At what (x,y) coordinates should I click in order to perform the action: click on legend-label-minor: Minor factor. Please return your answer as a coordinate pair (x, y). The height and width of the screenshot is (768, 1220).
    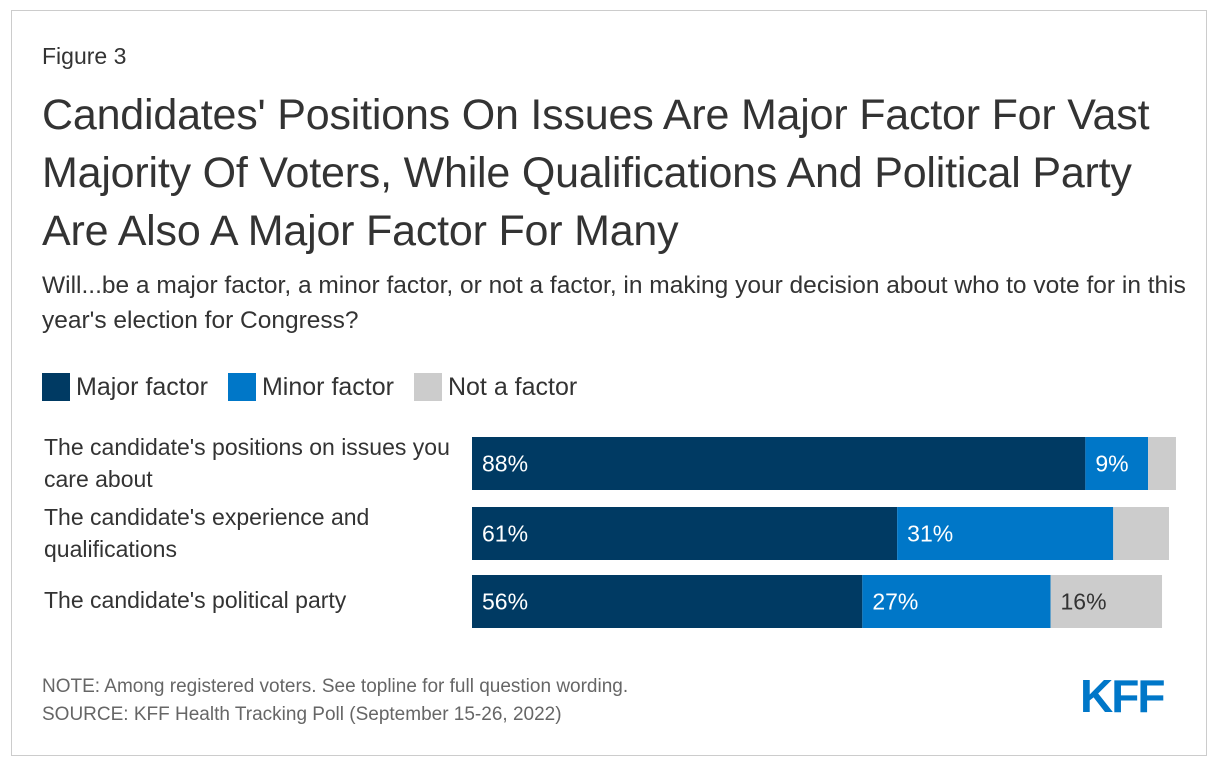
    Looking at the image, I should click on (327, 386).